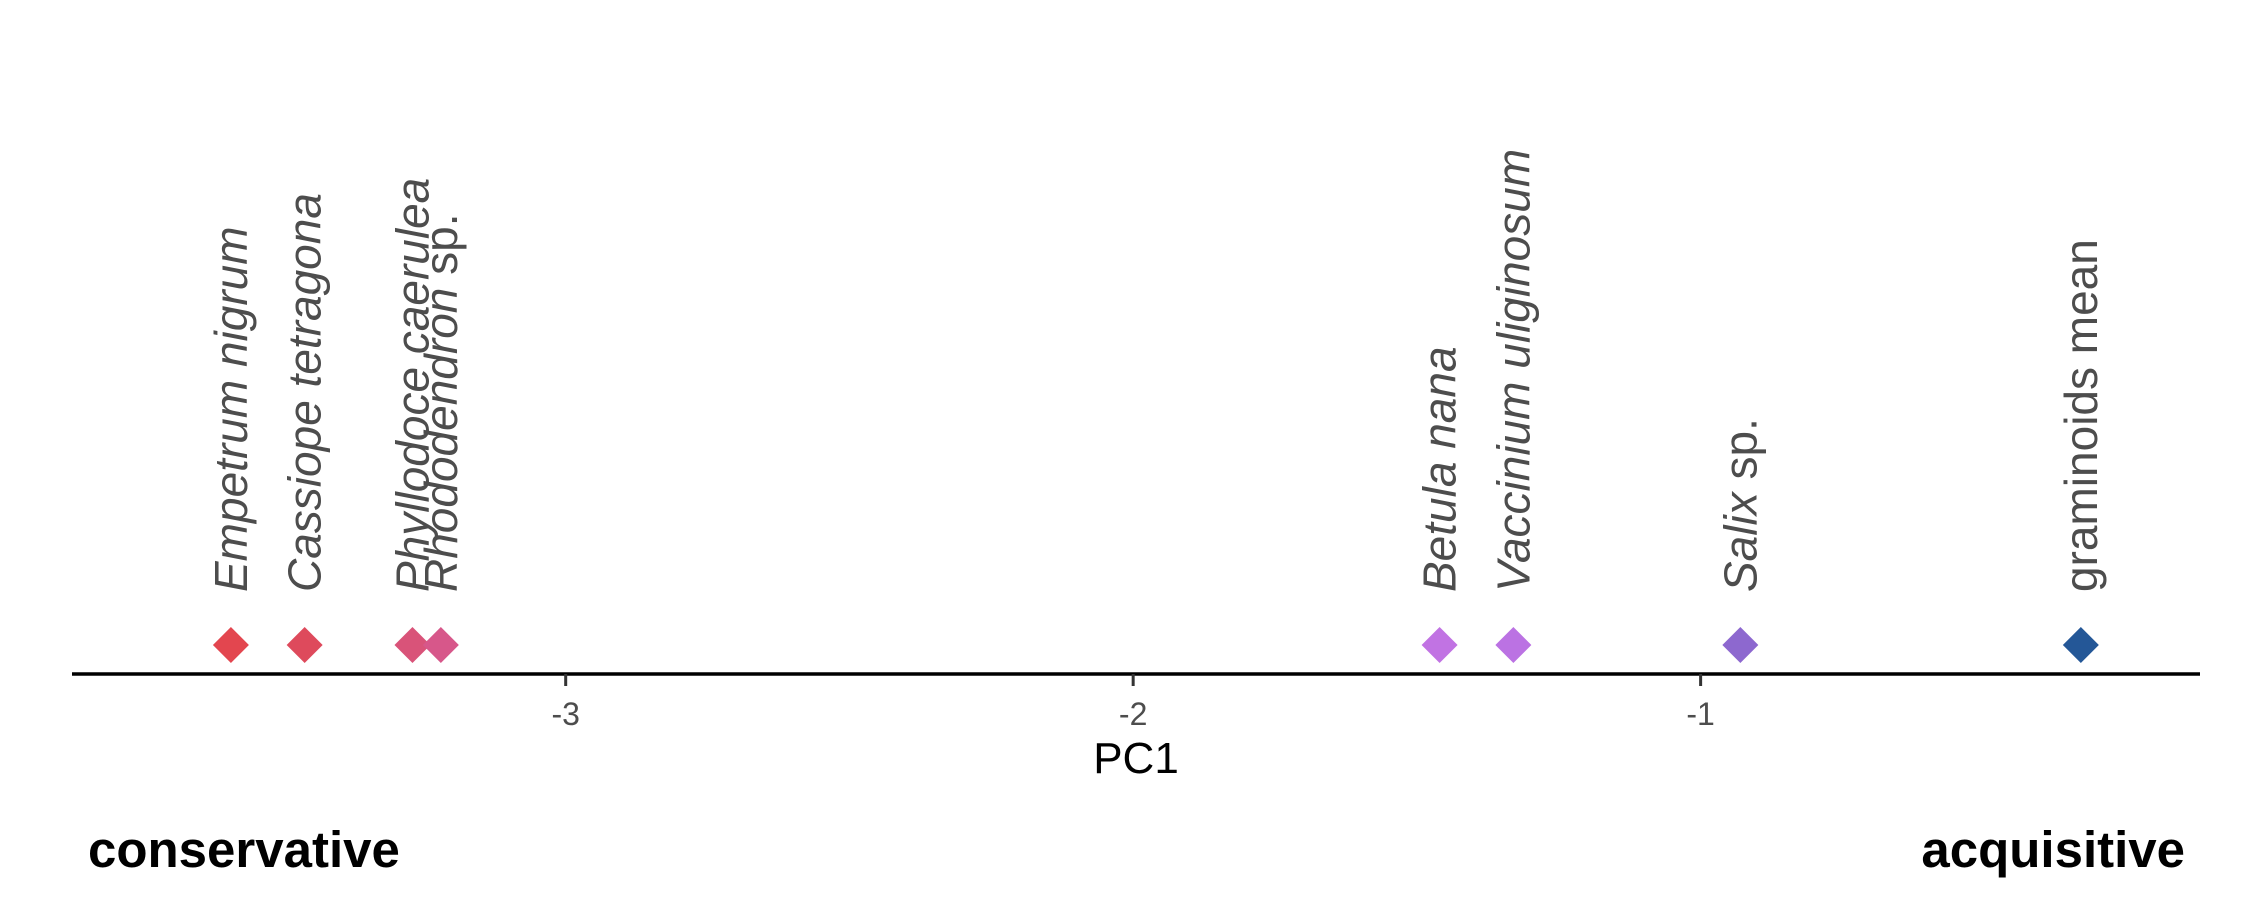 The height and width of the screenshot is (900, 2250). Describe the element at coordinates (1155, 645) in the screenshot. I see `data-points` at that location.